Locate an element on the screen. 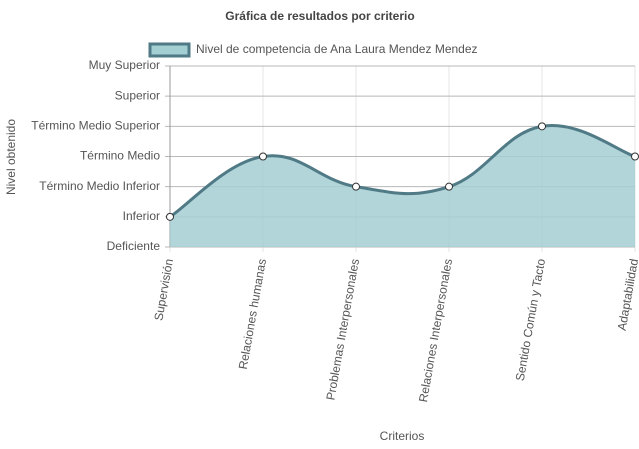 Image resolution: width=639 pixels, height=449 pixels. y-tick-label: Deficiente is located at coordinates (134, 246).